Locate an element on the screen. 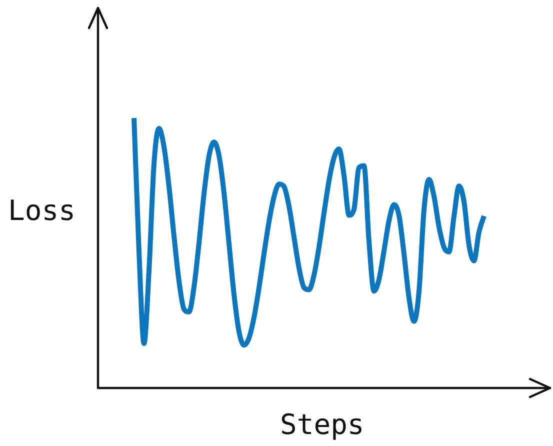  x-axis-title: Steps is located at coordinates (322, 424).